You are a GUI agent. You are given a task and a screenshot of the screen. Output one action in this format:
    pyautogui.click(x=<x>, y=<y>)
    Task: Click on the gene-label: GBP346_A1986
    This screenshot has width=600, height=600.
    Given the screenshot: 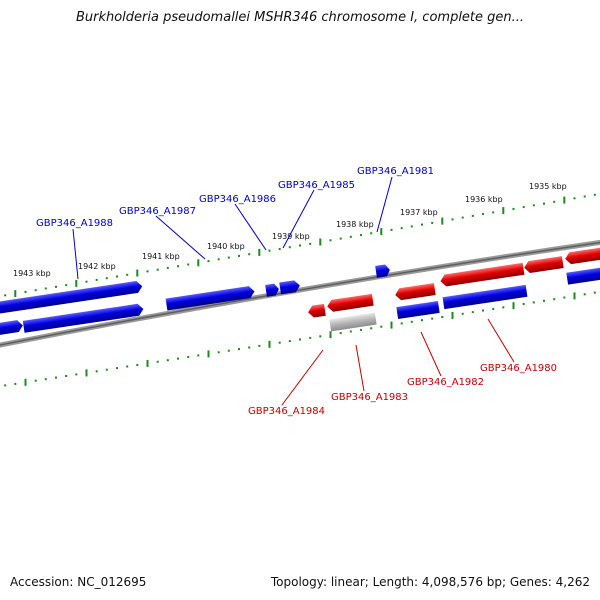 What is the action you would take?
    pyautogui.click(x=237, y=199)
    